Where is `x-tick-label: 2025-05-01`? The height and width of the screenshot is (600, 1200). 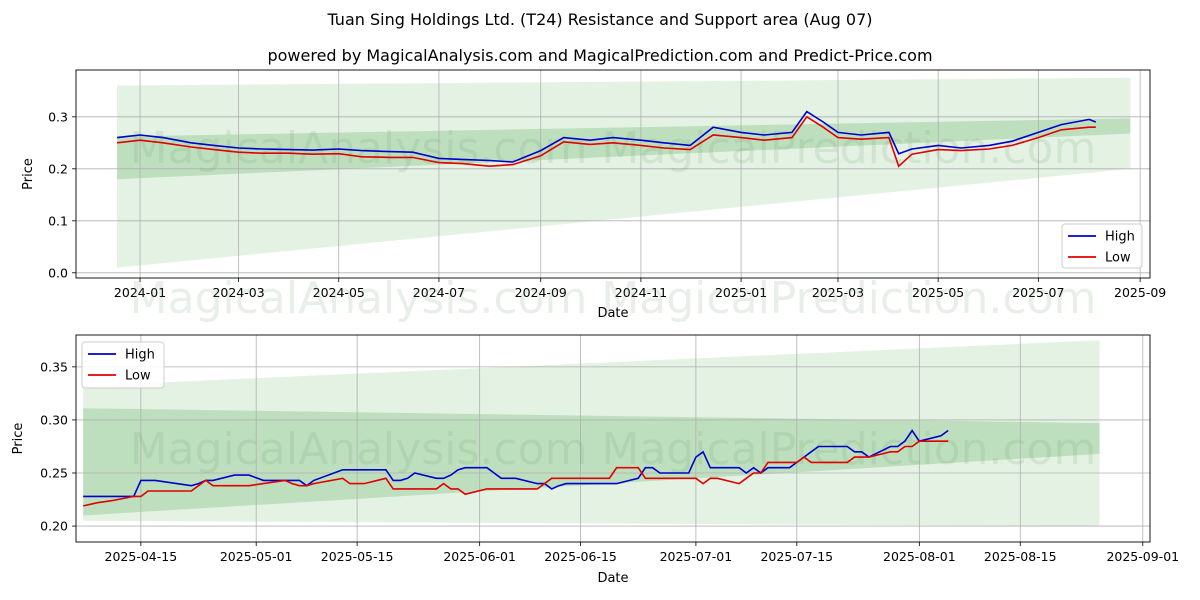
x-tick-label: 2025-05-01 is located at coordinates (256, 556).